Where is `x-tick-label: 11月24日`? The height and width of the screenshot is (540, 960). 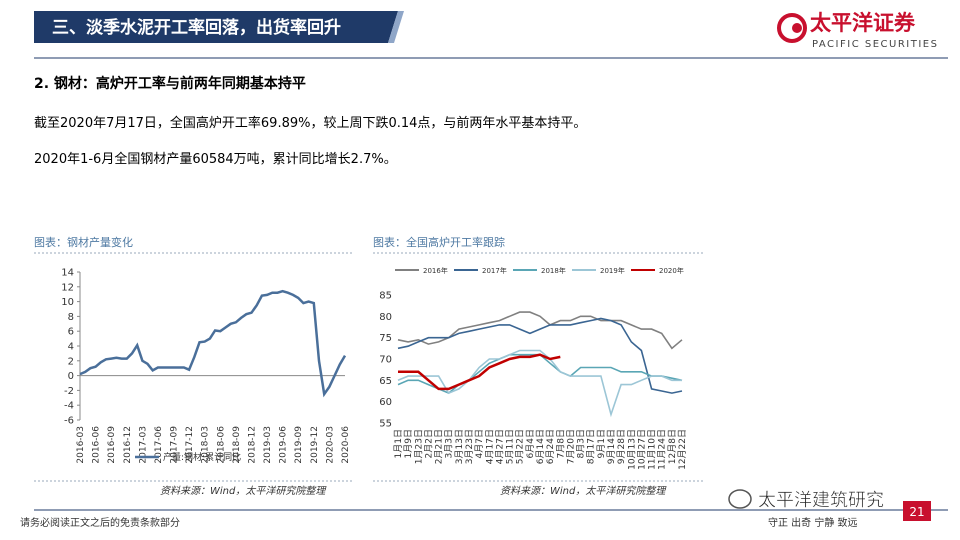
x-tick-label: 11月24日 is located at coordinates (662, 449).